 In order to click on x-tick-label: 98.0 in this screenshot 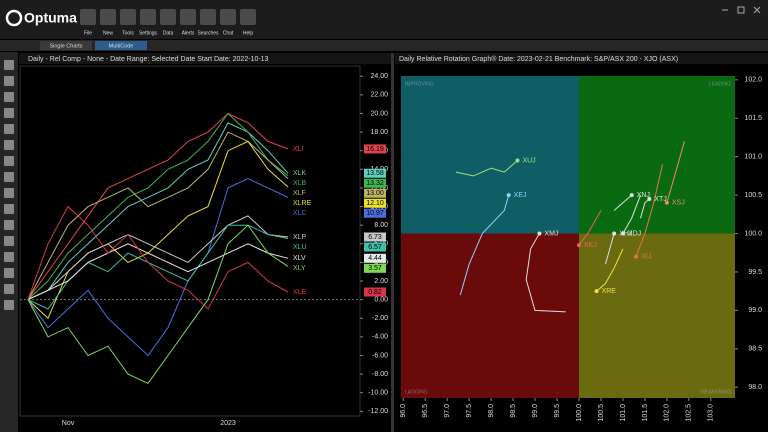, I will do `click(491, 411)`.